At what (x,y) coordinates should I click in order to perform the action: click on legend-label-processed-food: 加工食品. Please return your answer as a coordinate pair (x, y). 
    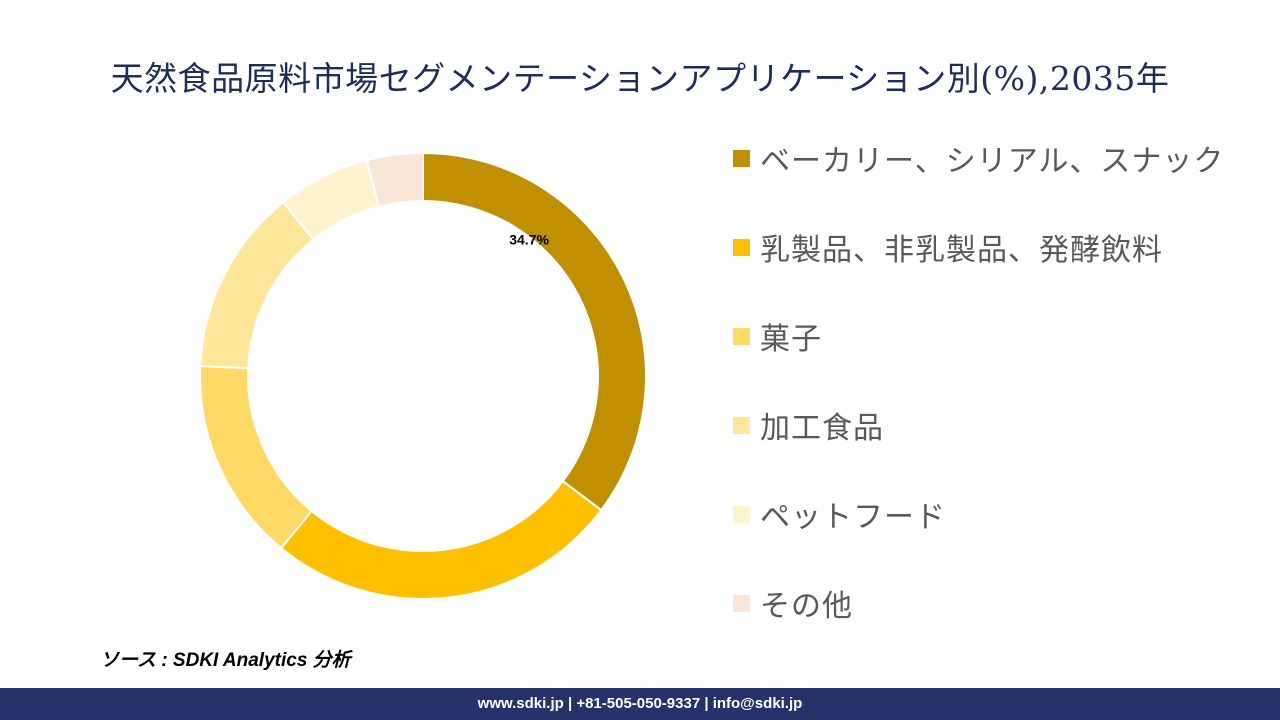
    Looking at the image, I should click on (822, 428).